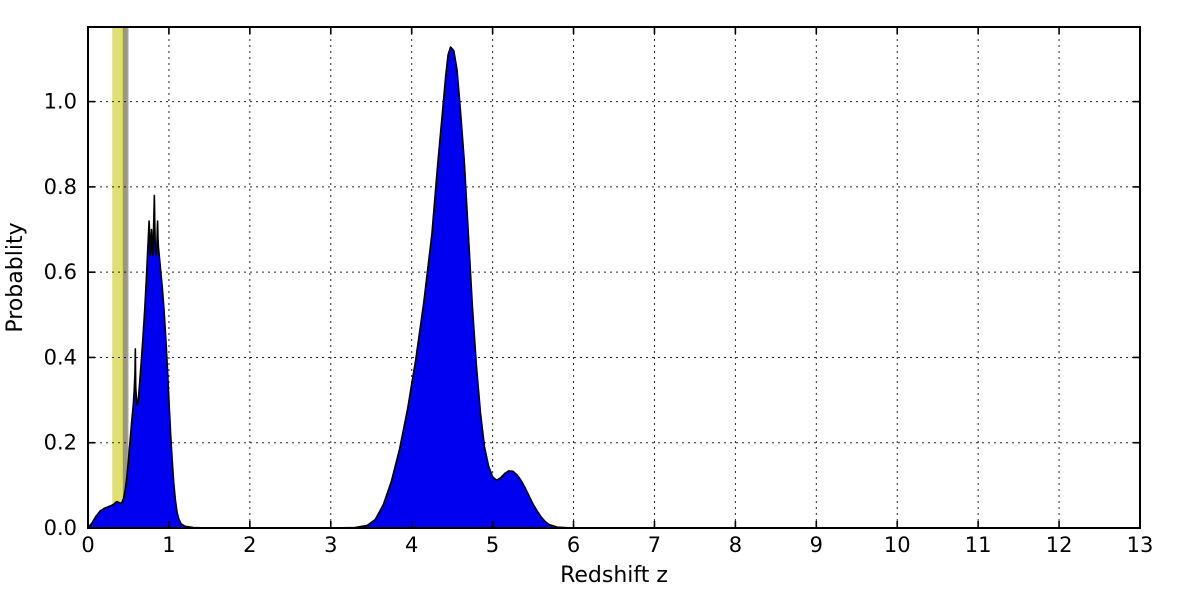 The width and height of the screenshot is (1200, 600). Describe the element at coordinates (60, 528) in the screenshot. I see `y-tick-label: 0.0` at that location.